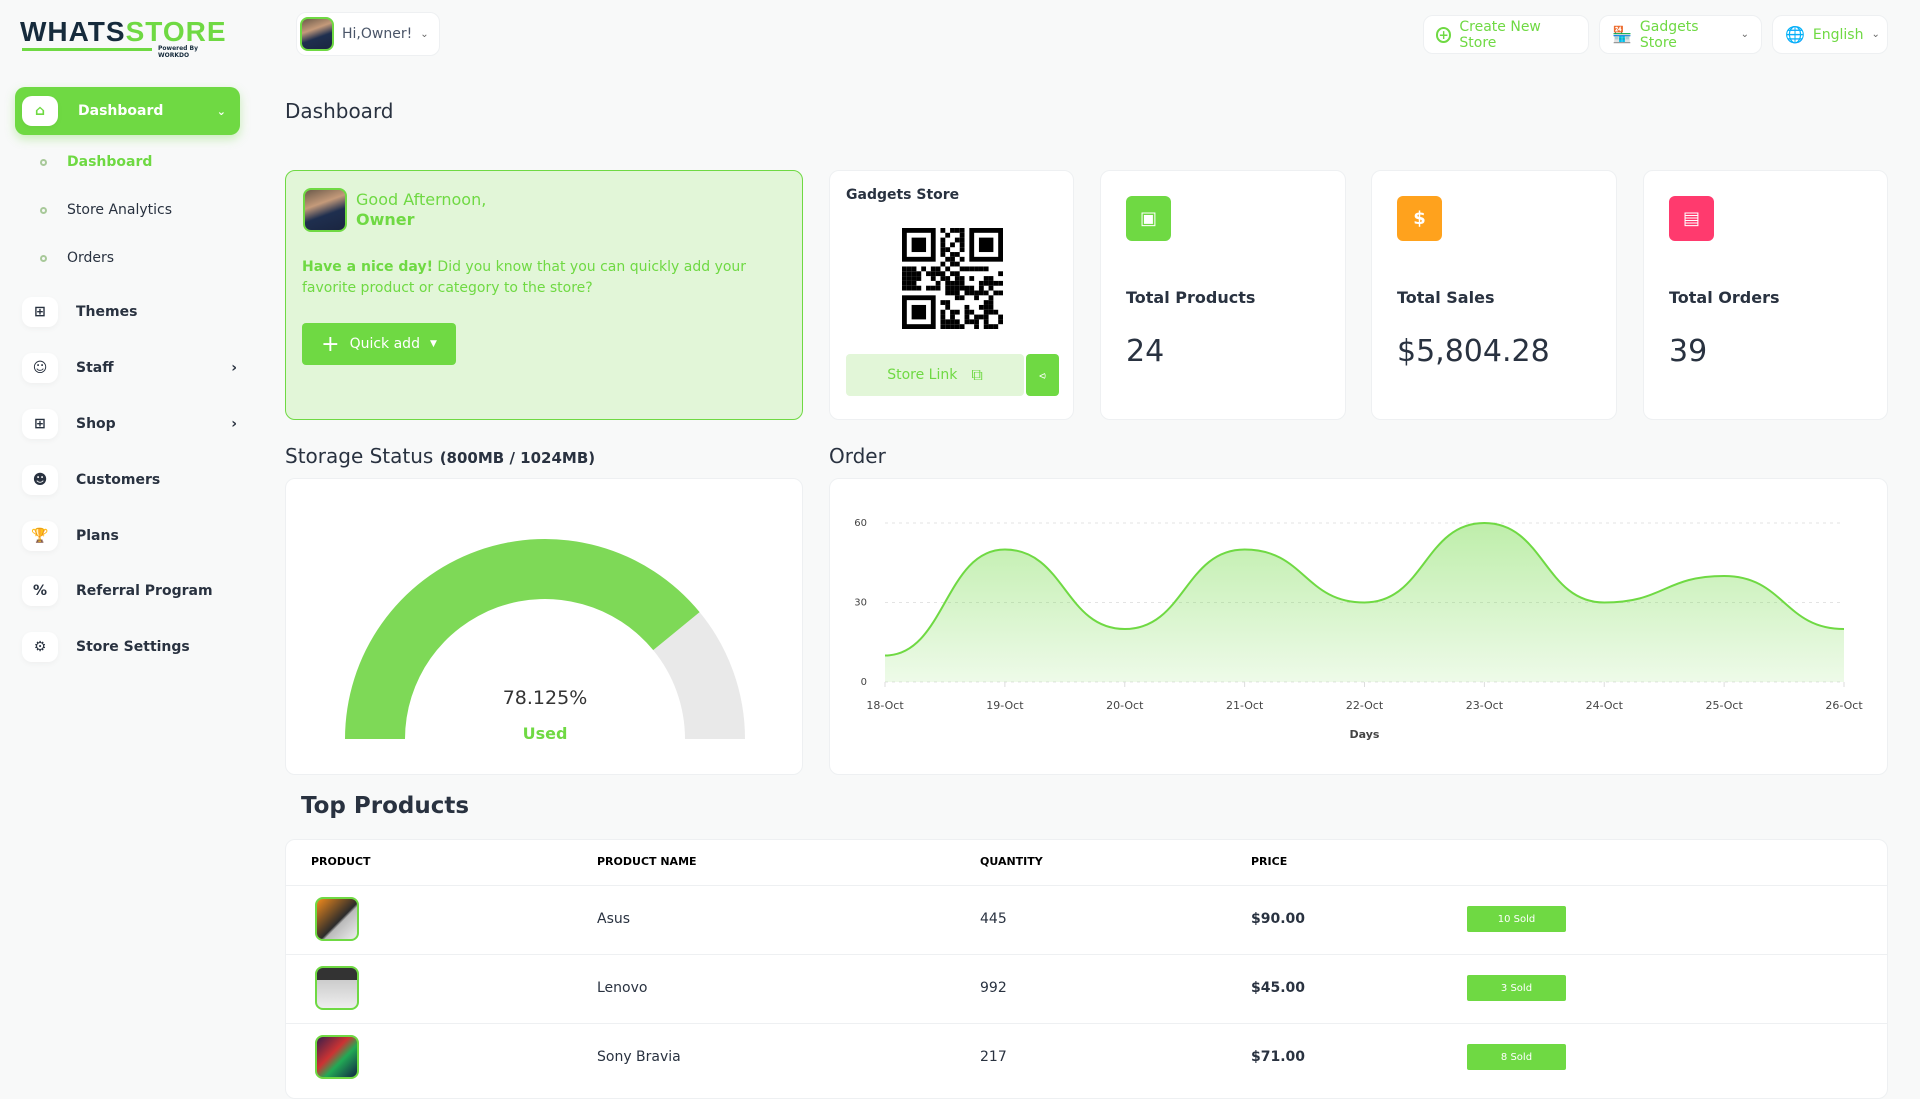 The image size is (1920, 1099). Describe the element at coordinates (1830, 34) in the screenshot. I see `language-select: 🌐 English ⌄` at that location.